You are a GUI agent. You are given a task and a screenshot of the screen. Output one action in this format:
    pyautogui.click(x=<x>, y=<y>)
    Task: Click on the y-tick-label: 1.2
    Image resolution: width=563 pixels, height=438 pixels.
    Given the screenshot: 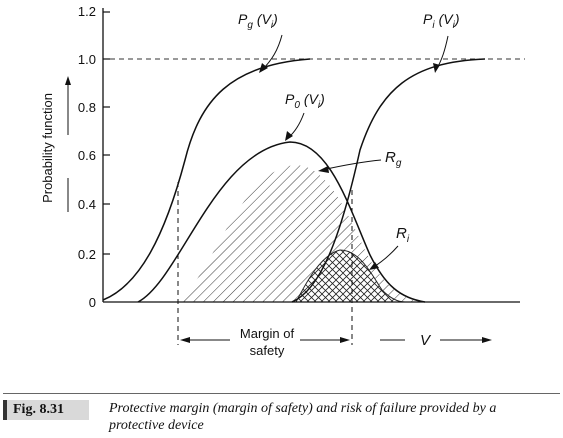 What is the action you would take?
    pyautogui.click(x=87, y=11)
    